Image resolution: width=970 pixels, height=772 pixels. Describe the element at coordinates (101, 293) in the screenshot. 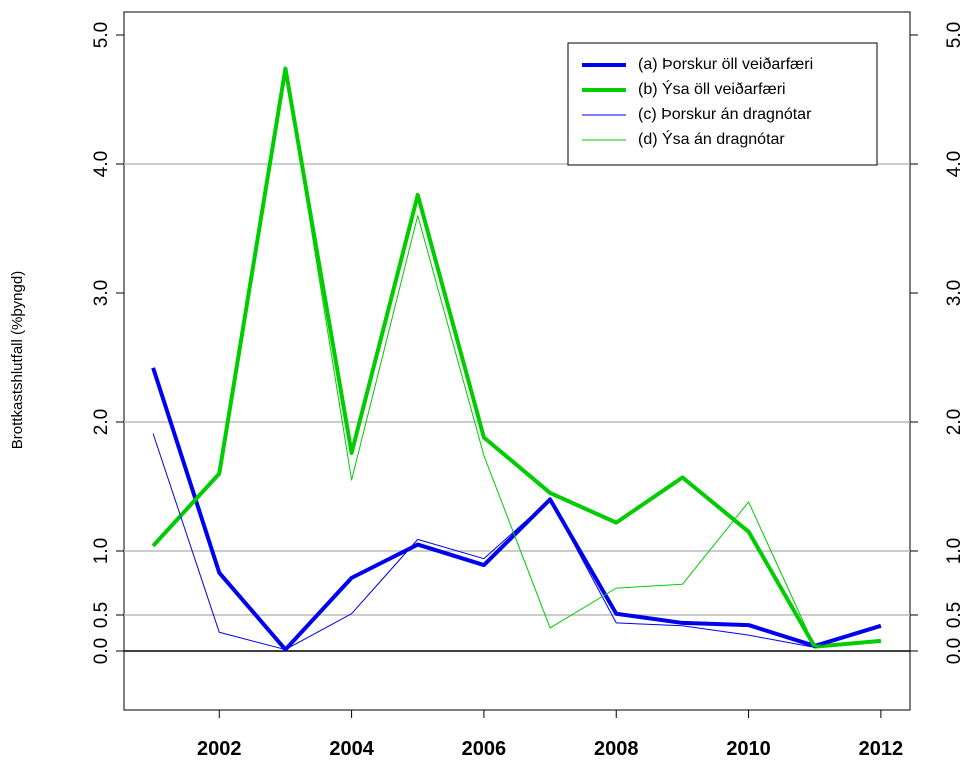

I see `y-tick-label: 3.0` at that location.